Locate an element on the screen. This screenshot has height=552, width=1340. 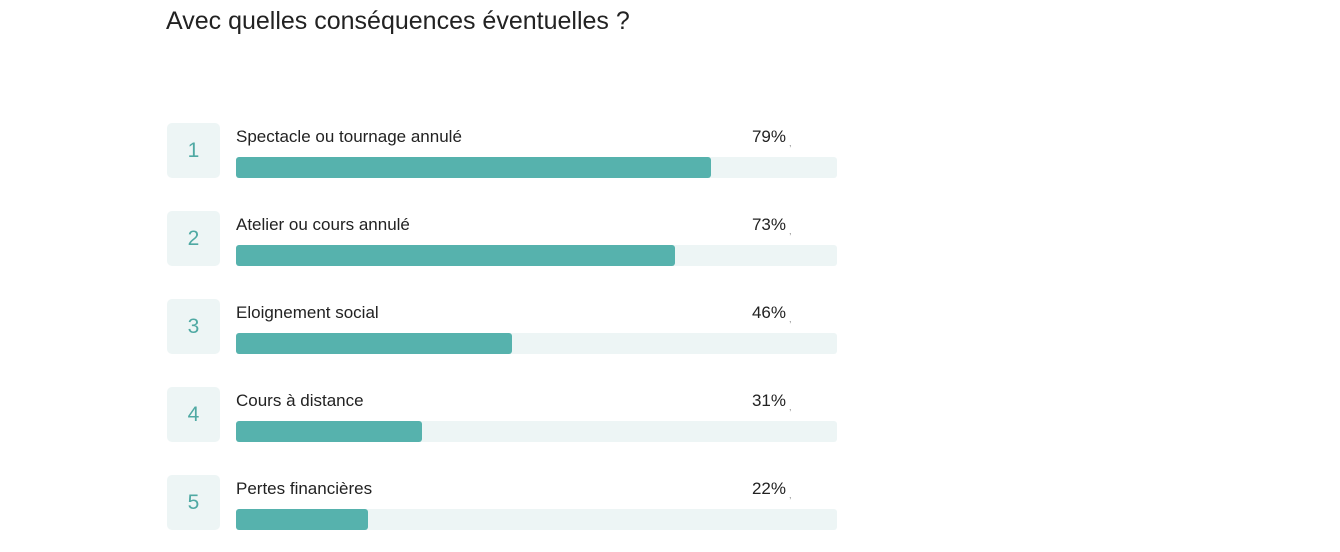
chart-row: 5 Pertes financières 22%, is located at coordinates (670, 503).